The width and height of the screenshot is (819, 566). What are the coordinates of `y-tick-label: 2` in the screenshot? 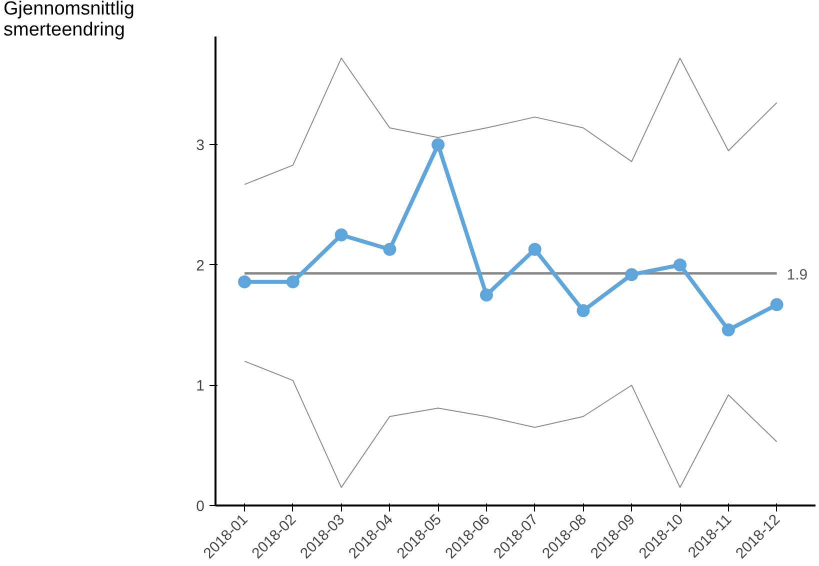 It's located at (200, 265).